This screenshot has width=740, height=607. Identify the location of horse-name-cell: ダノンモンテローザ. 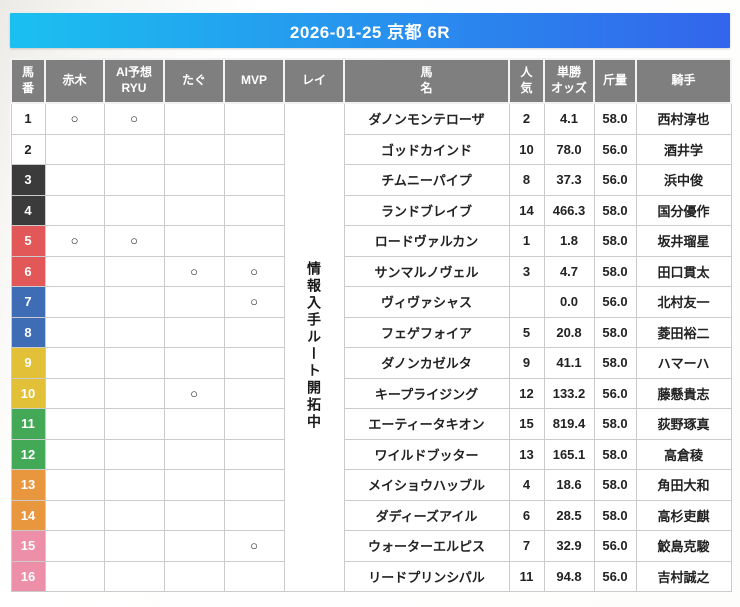
(426, 118).